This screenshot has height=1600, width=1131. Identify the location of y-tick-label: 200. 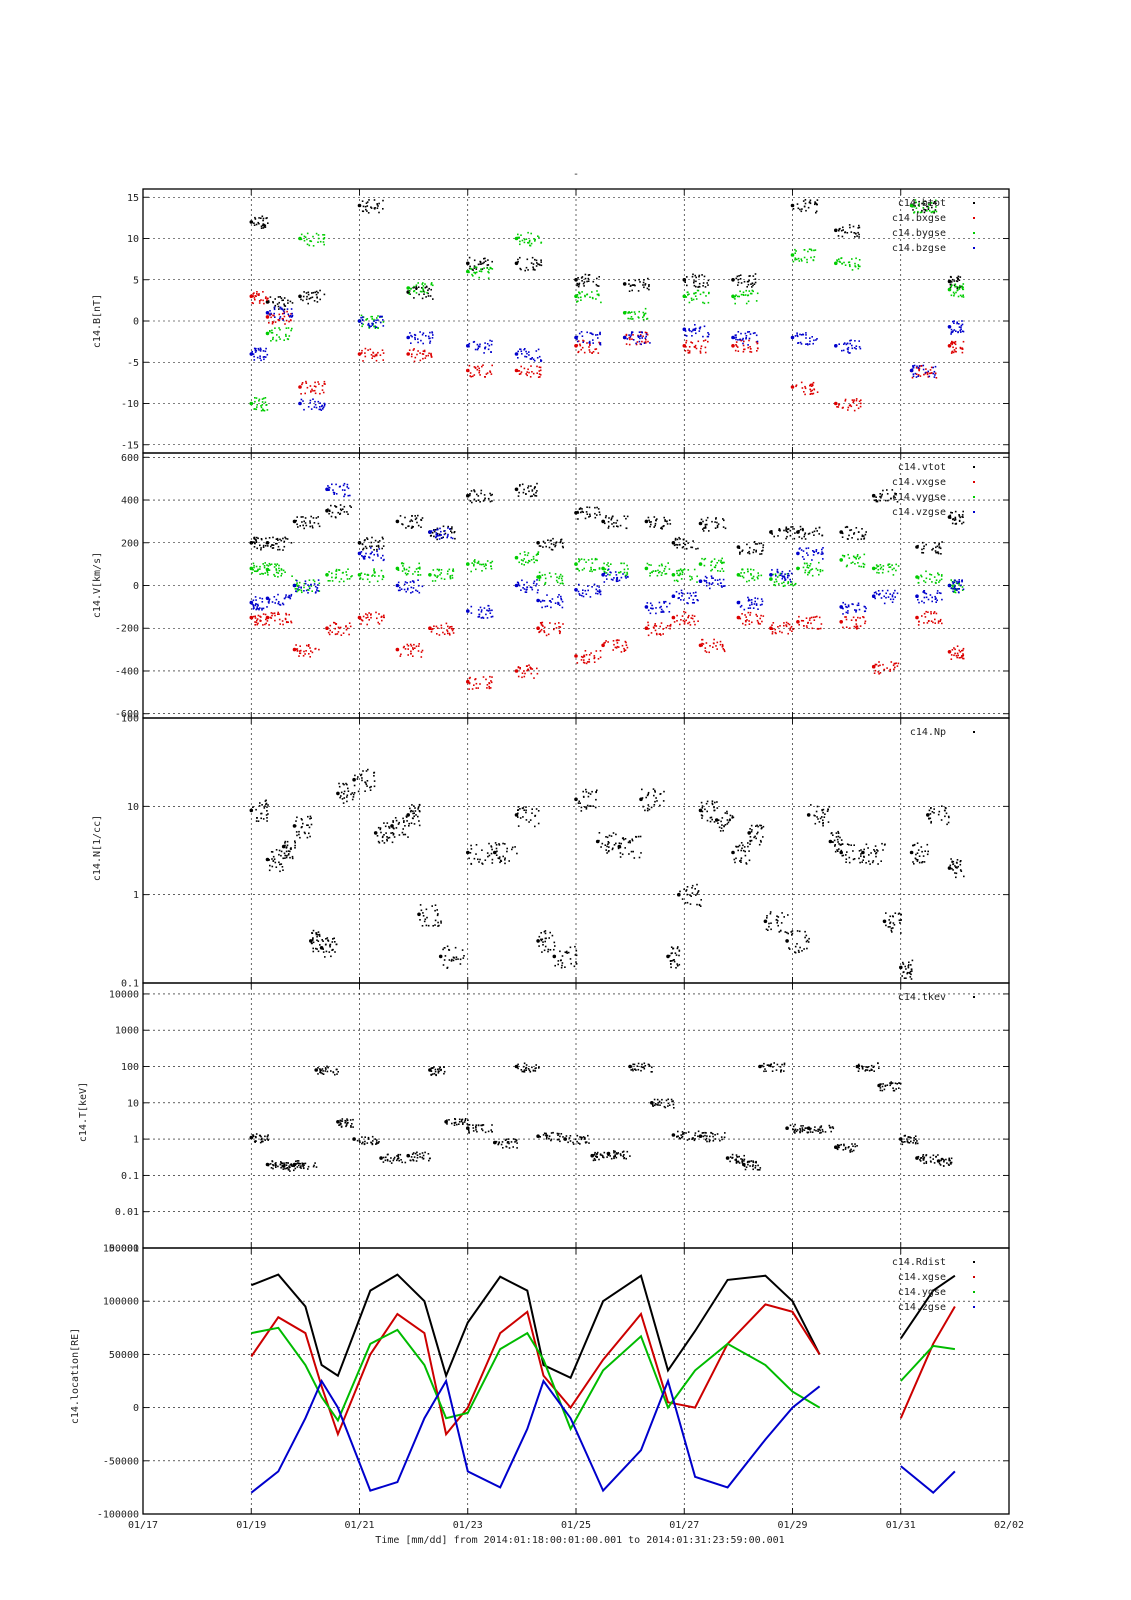
(130, 543).